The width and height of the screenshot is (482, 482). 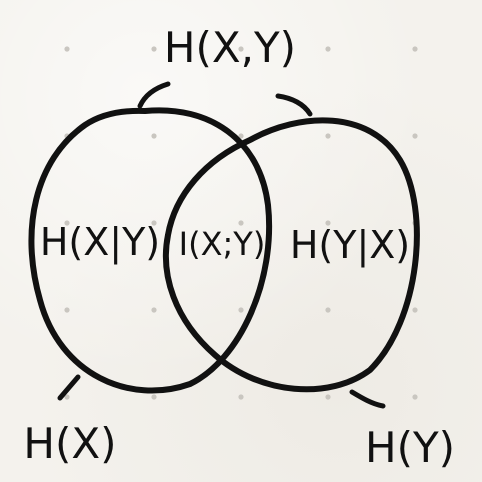 What do you see at coordinates (230, 47) in the screenshot?
I see `label-joint-entropy: H(X,Y)` at bounding box center [230, 47].